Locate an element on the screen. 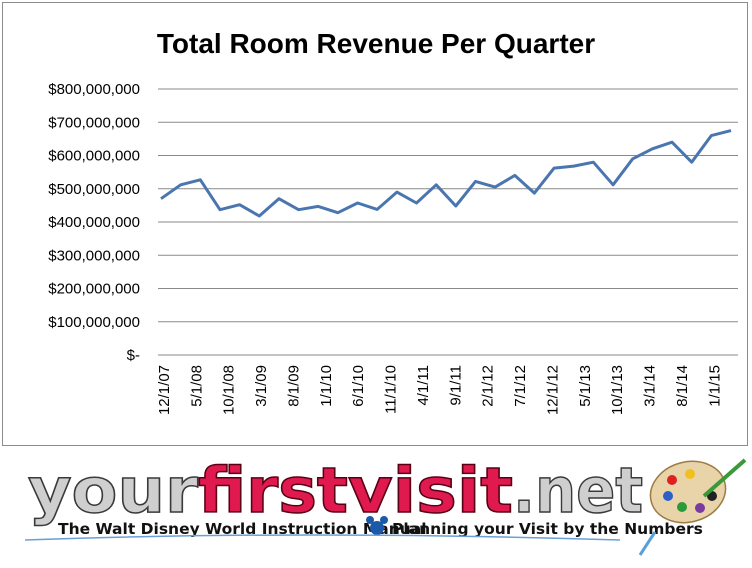  x-tick-label: 1/1/10 is located at coordinates (326, 386).